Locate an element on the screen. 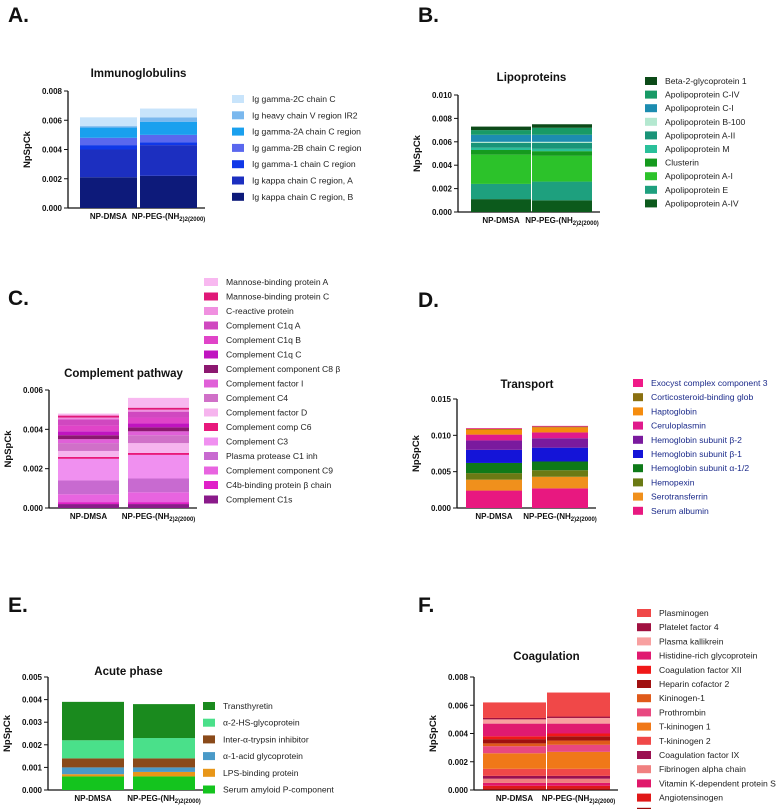 The image size is (783, 809). chart-title: Immunoglobulins is located at coordinates (139, 74).